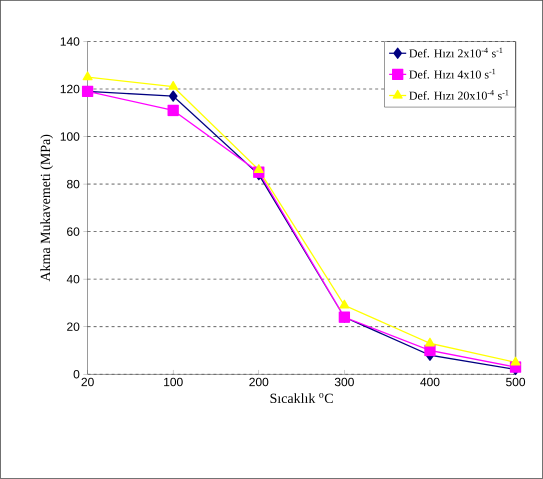  I want to click on legend-label: Def. Hızı 20x10$^{-4}$ s$^{-1}$, so click(458, 95).